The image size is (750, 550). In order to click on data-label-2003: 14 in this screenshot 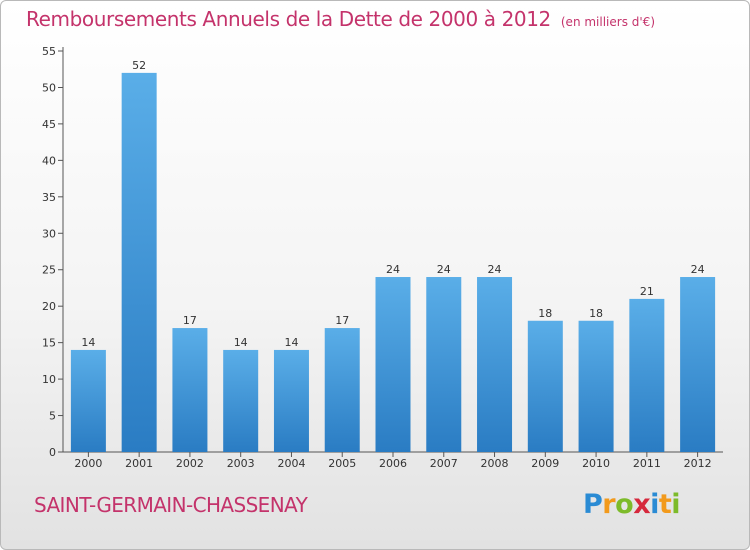, I will do `click(241, 342)`.